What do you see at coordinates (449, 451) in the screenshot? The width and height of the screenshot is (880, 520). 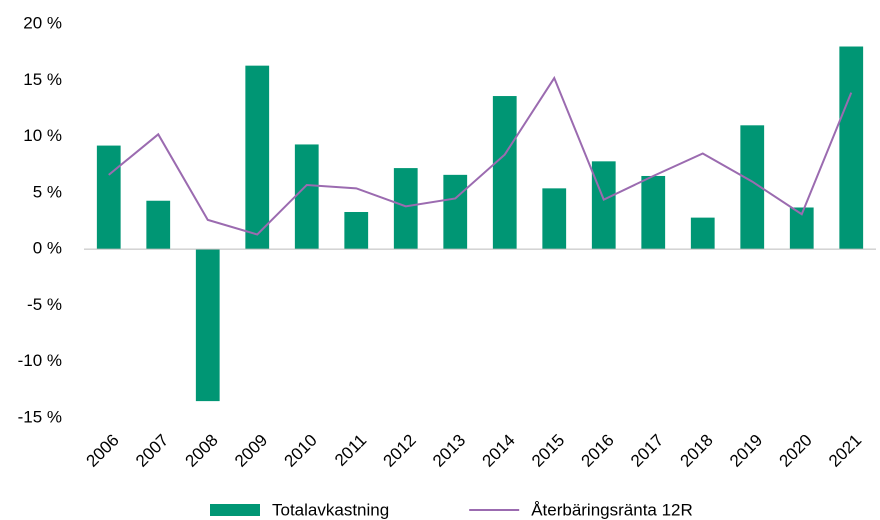 I see `x-tick-label: 2013` at bounding box center [449, 451].